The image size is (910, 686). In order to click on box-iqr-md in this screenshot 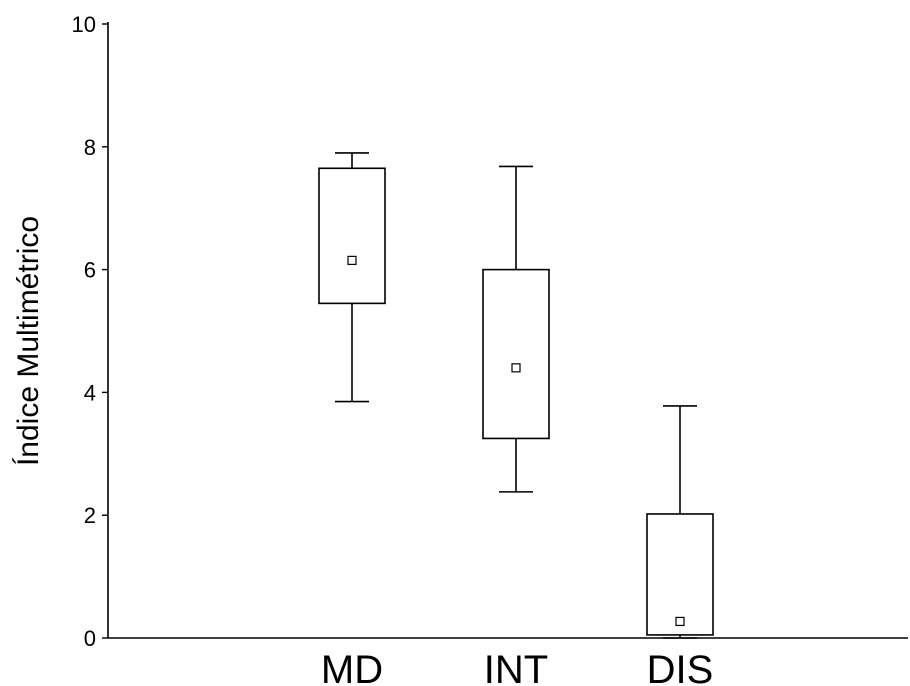, I will do `click(352, 236)`.